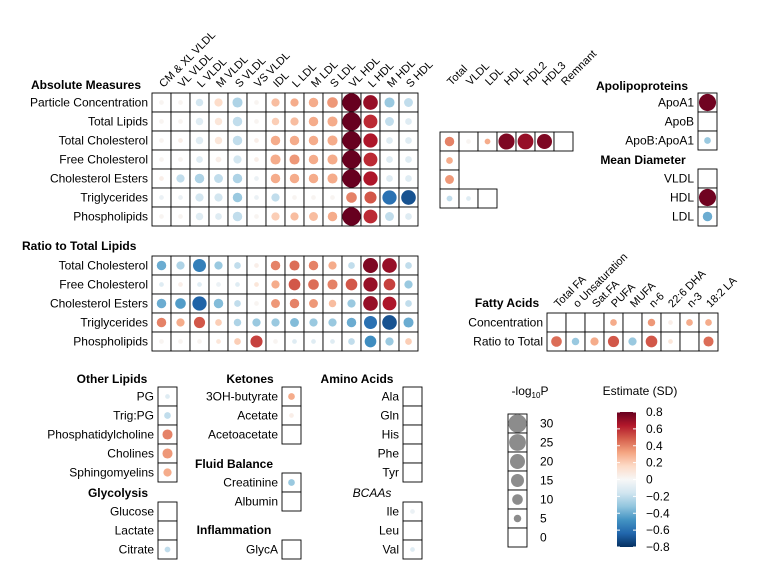  What do you see at coordinates (654, 429) in the screenshot?
I see `color-legend-label: 0.6` at bounding box center [654, 429].